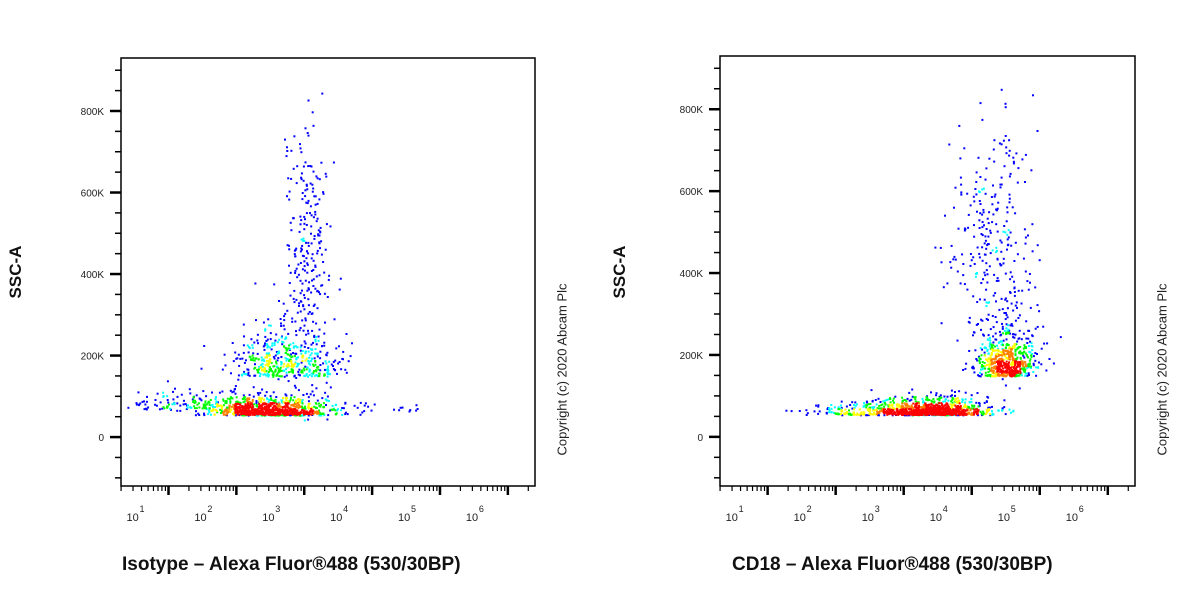 Image resolution: width=1200 pixels, height=600 pixels. Describe the element at coordinates (892, 564) in the screenshot. I see `x-axis-label: CD18 – Alexa Fluor®488 (530/30BP)` at that location.